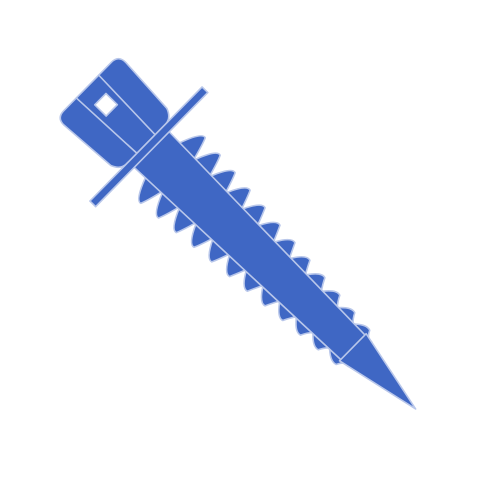 This screenshot has width=500, height=500. What do you see at coordinates (377, 371) in the screenshot?
I see `screw-tip` at bounding box center [377, 371].